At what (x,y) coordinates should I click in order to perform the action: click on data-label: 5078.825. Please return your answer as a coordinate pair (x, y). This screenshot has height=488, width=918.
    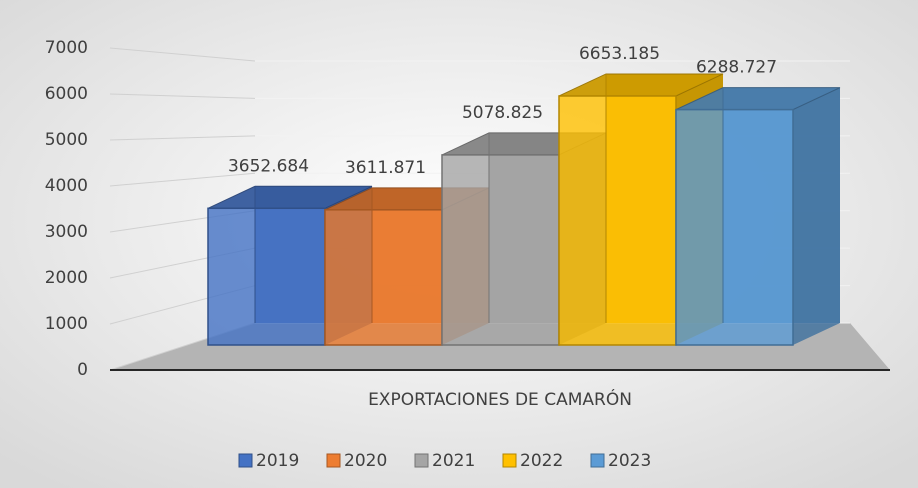
    Looking at the image, I should click on (502, 113).